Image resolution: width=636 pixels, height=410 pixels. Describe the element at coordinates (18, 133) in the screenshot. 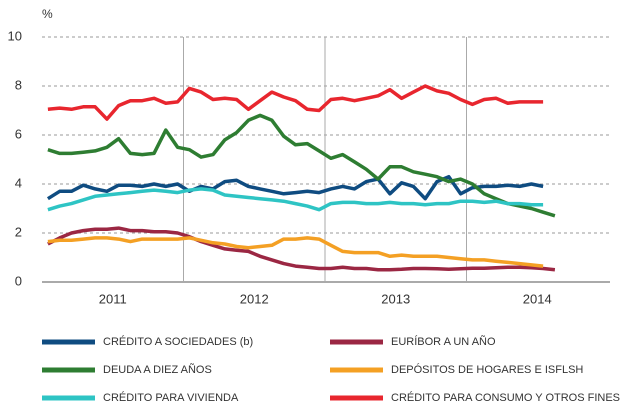

I see `y-tick-label: 6` at that location.